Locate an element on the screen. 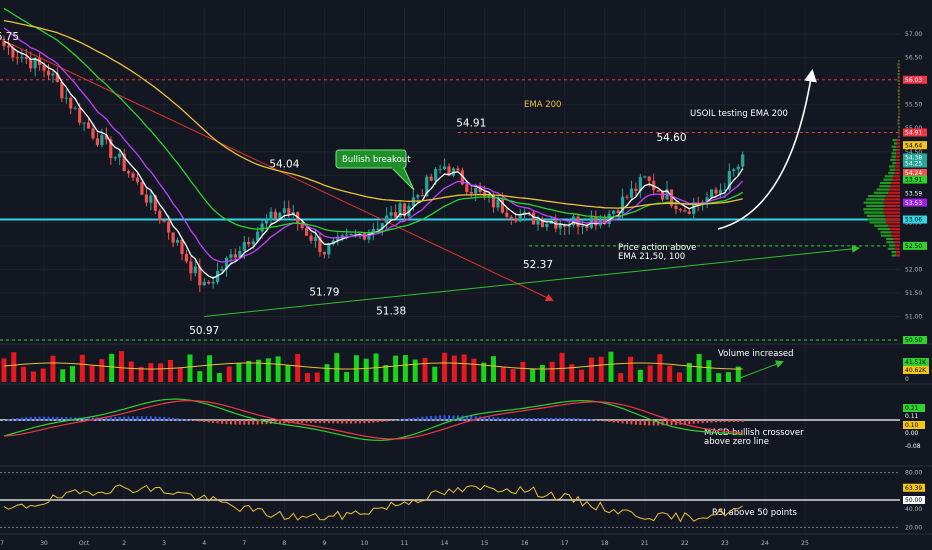  price-tick: 54.50 is located at coordinates (913, 152).